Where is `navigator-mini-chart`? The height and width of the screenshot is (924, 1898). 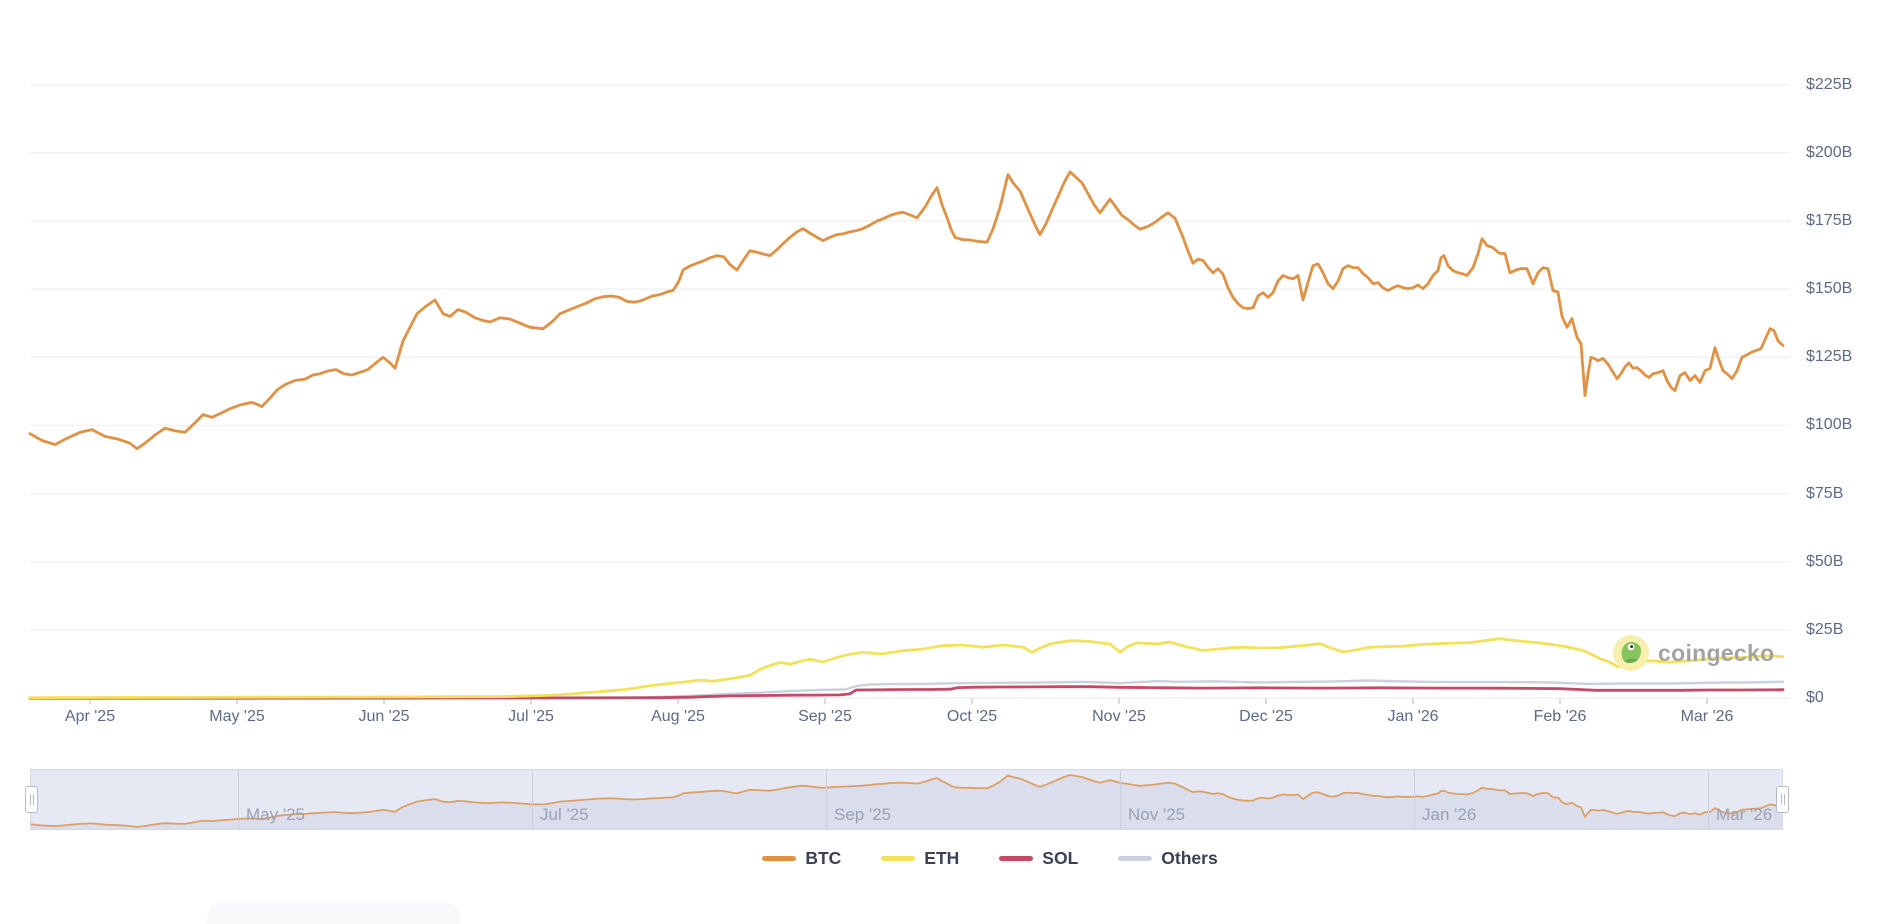
navigator-mini-chart is located at coordinates (906, 801).